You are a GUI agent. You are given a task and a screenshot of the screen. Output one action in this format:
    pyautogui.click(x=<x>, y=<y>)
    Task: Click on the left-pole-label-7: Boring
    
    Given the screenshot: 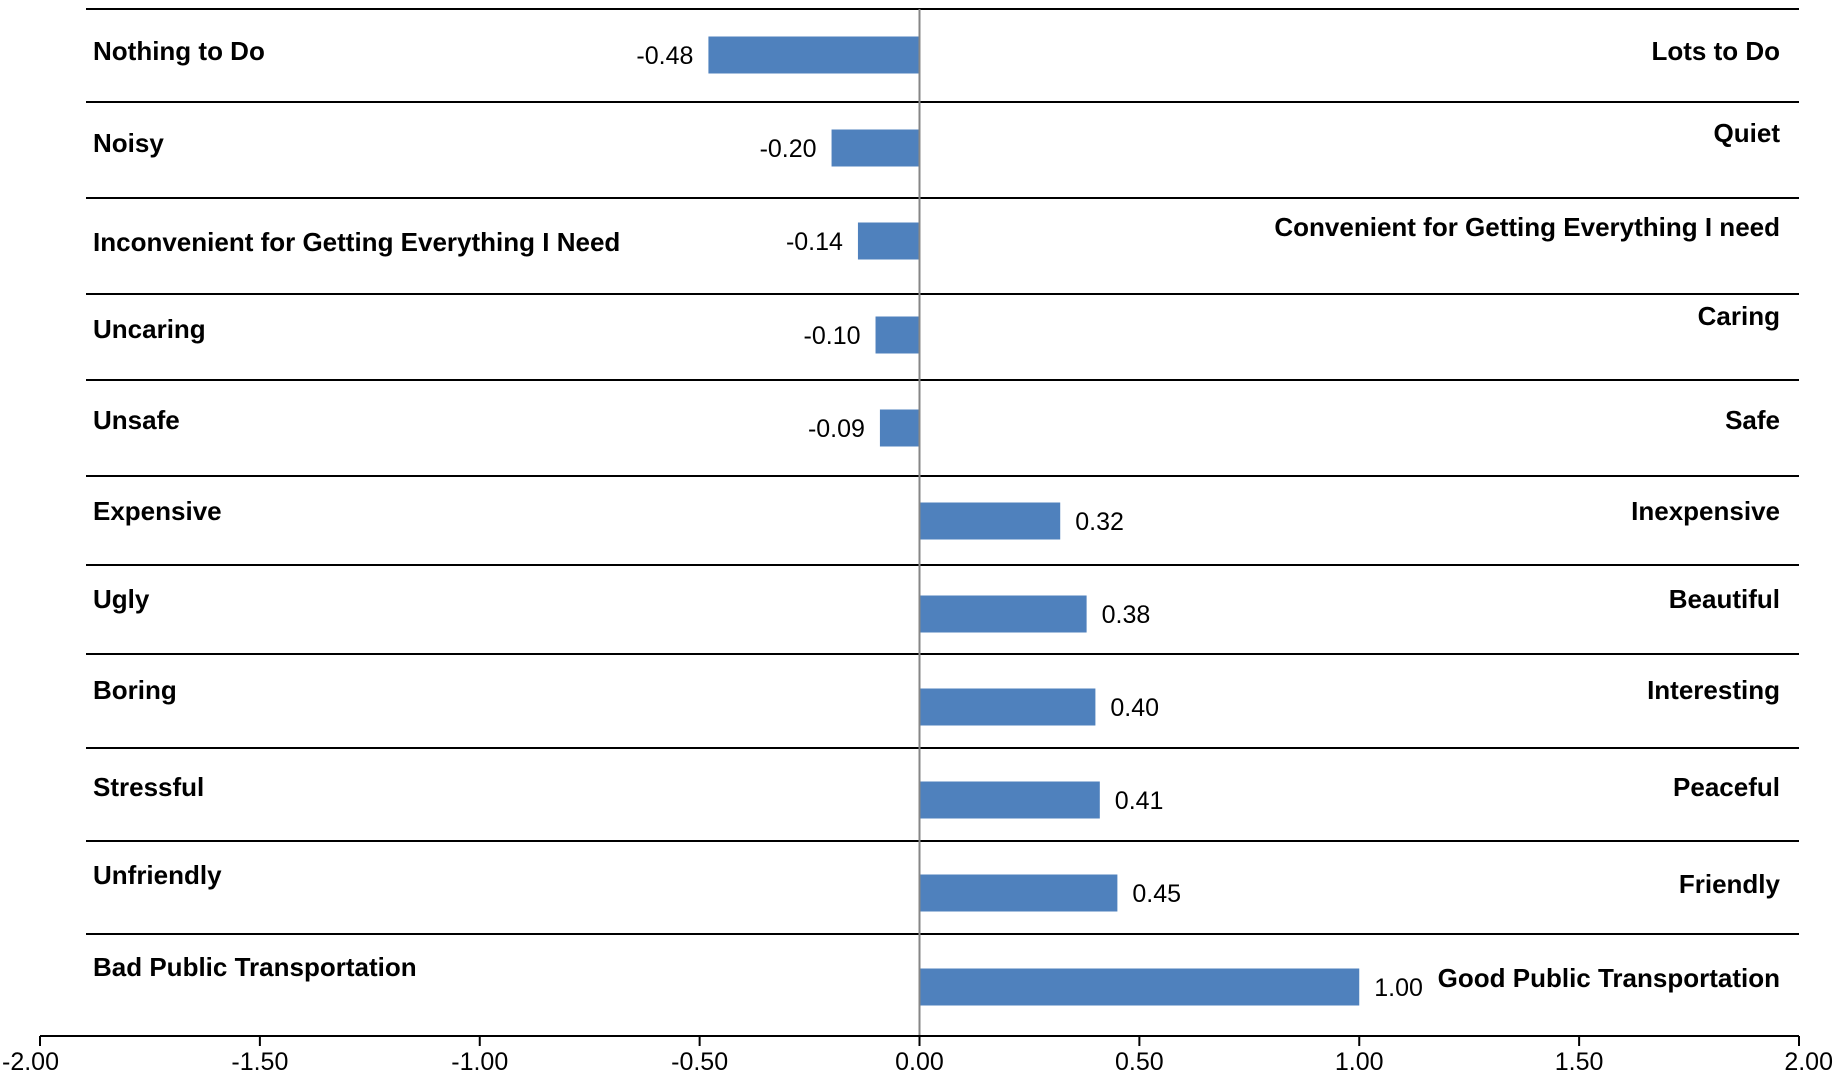 What is the action you would take?
    pyautogui.click(x=135, y=690)
    